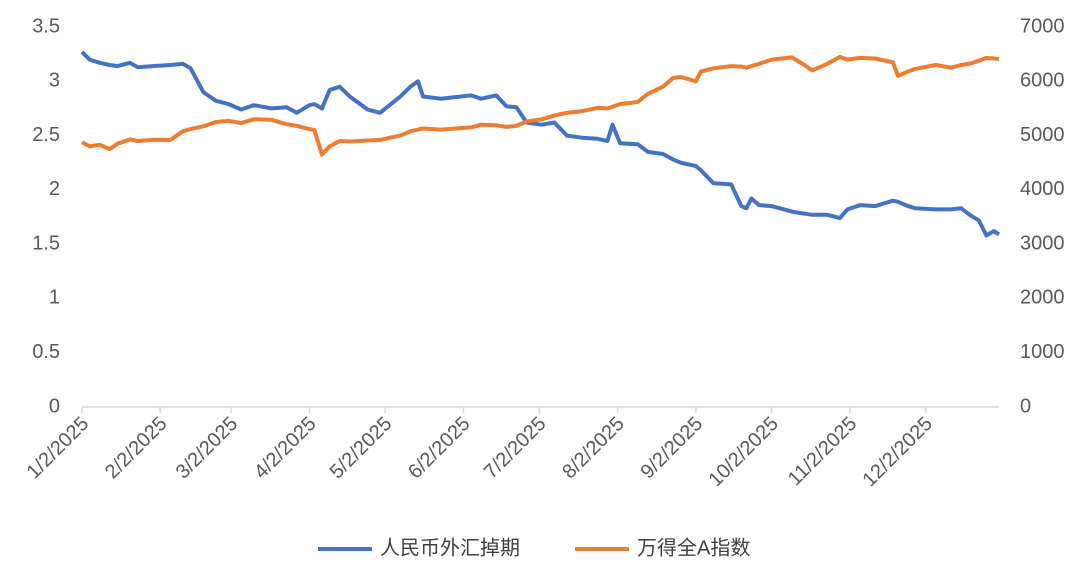 The width and height of the screenshot is (1080, 570). What do you see at coordinates (898, 452) in the screenshot?
I see `x-tick-label: 12/2/2025` at bounding box center [898, 452].